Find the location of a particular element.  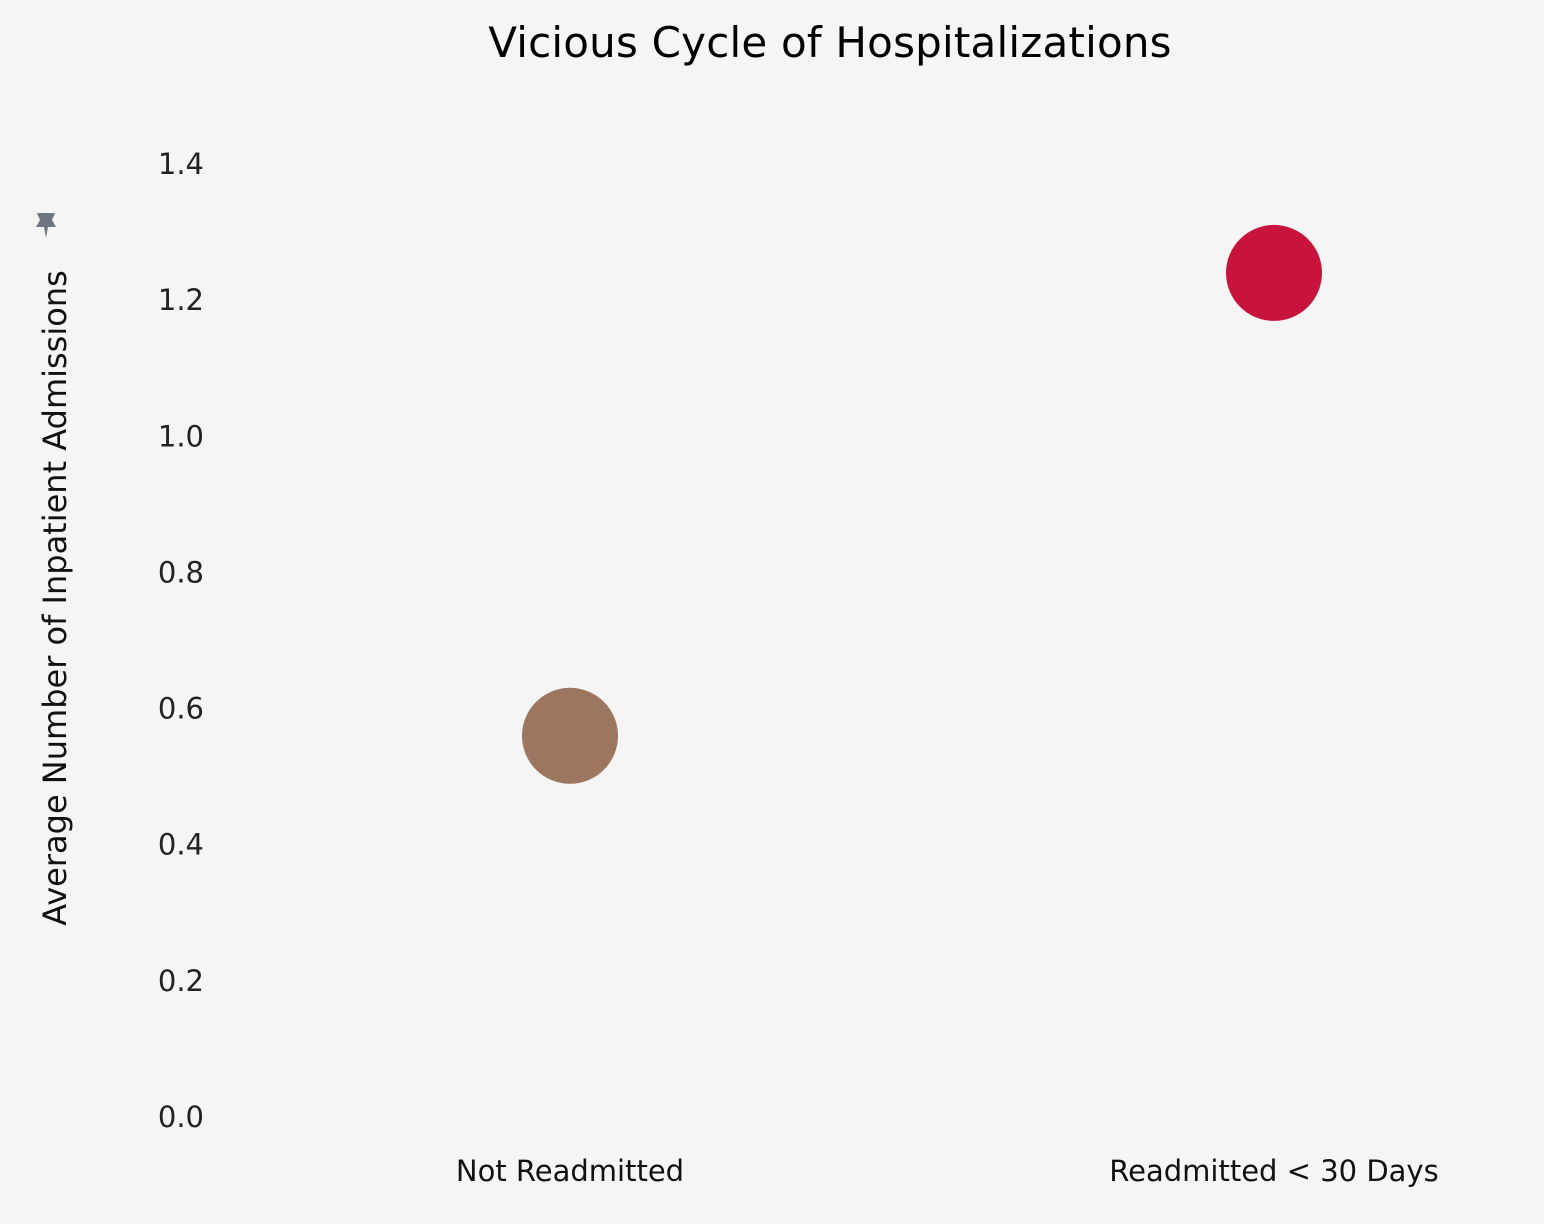

y-axis-ticks: 0.0 0.2 0.4 0.6 0.8 1.0 1.2 1.4 is located at coordinates (181, 640).